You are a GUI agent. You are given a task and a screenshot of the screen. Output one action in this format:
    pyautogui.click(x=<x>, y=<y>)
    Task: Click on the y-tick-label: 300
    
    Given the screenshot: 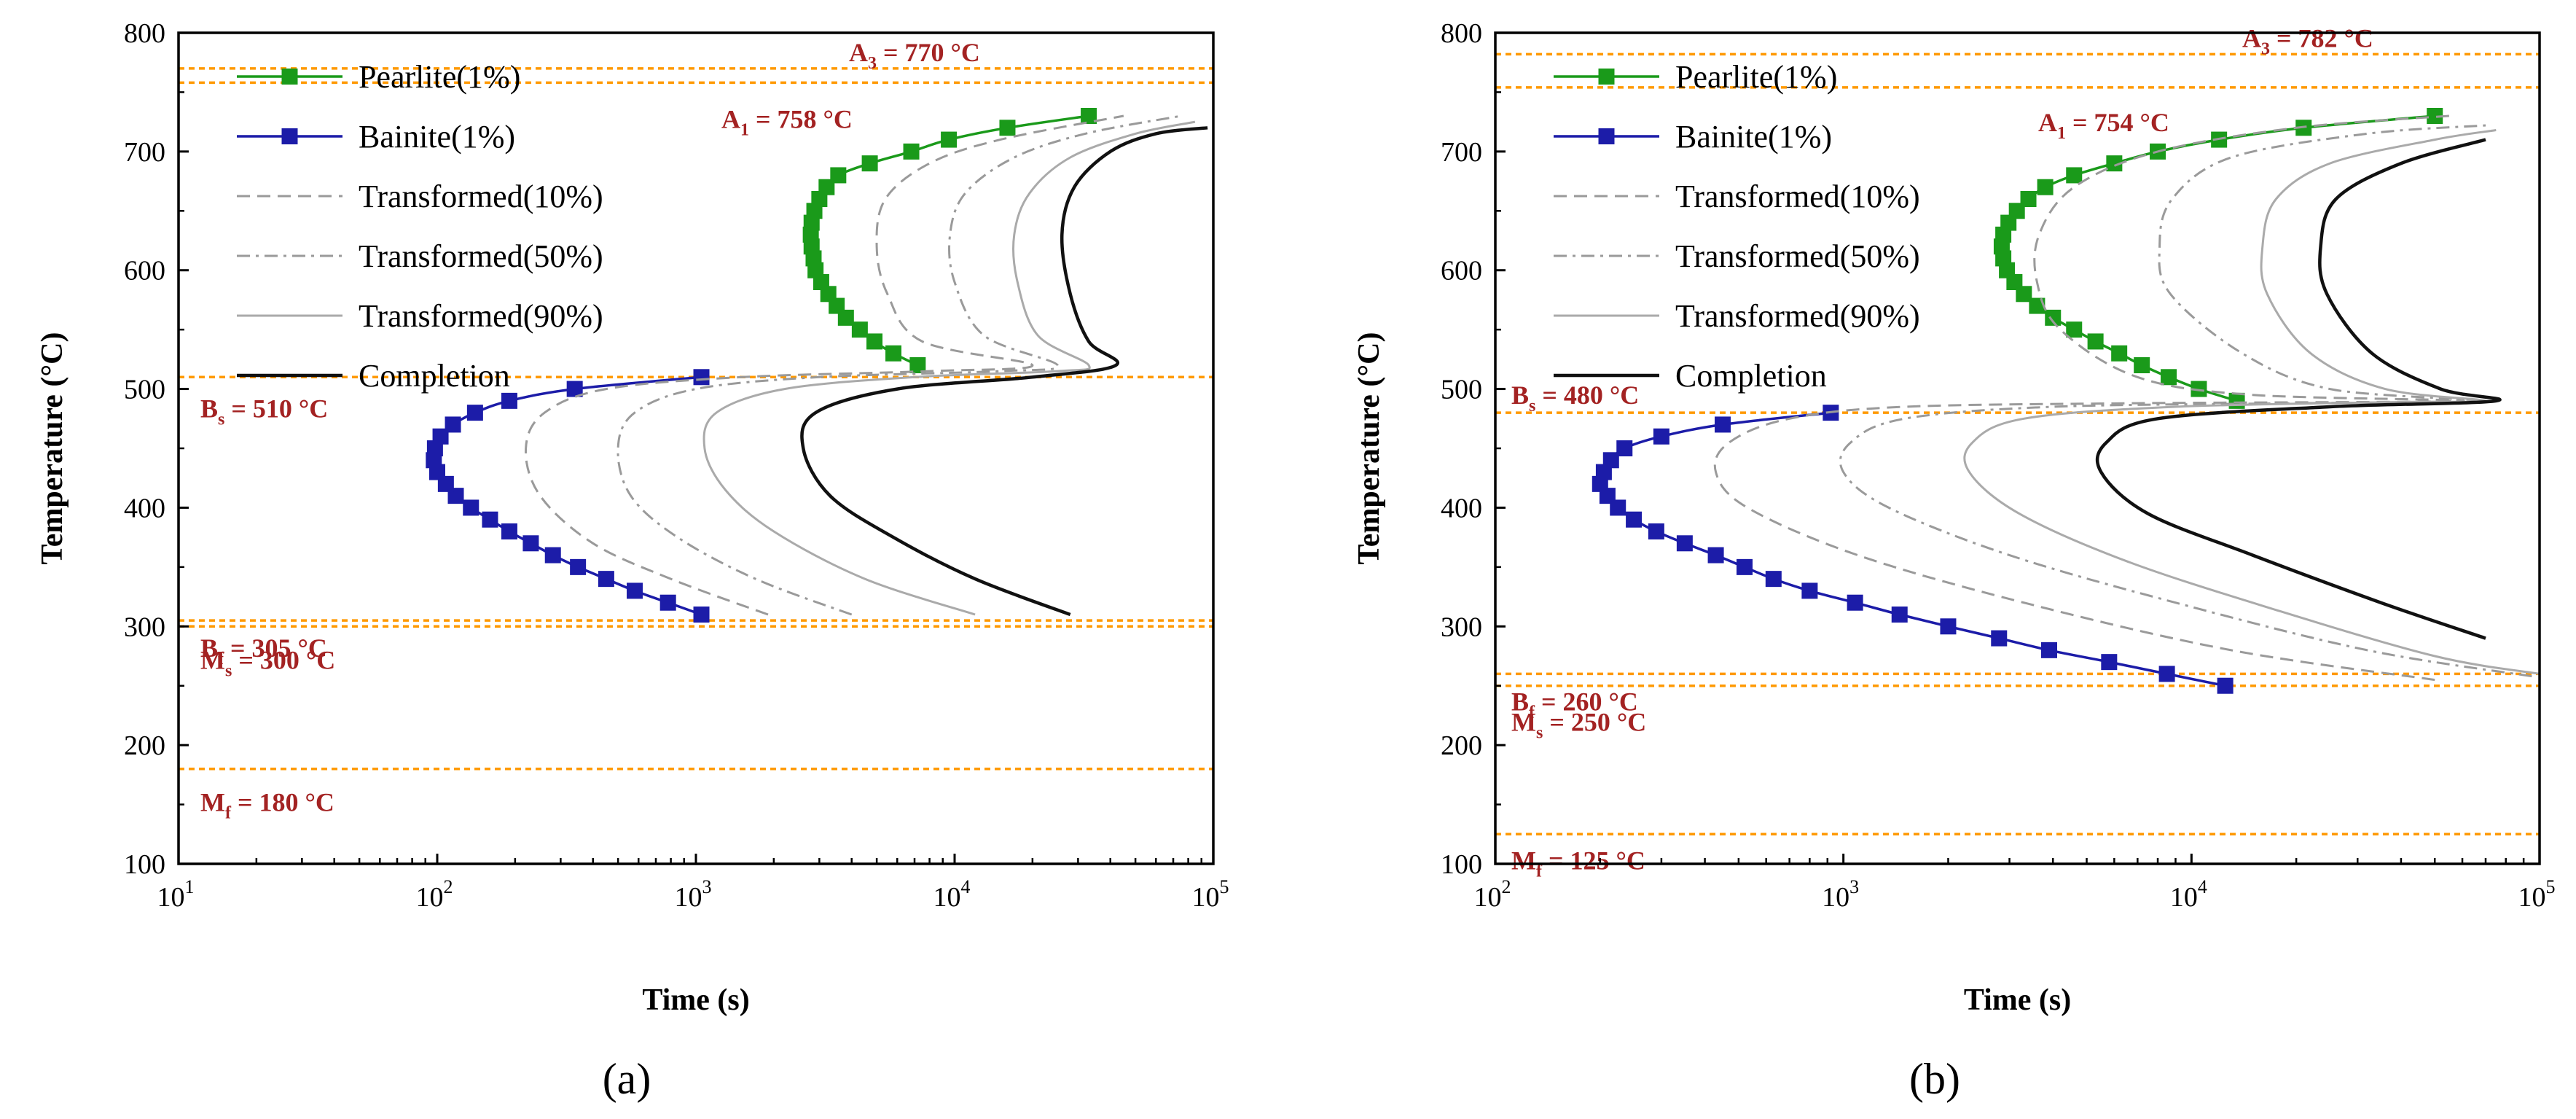 What is the action you would take?
    pyautogui.click(x=1461, y=627)
    